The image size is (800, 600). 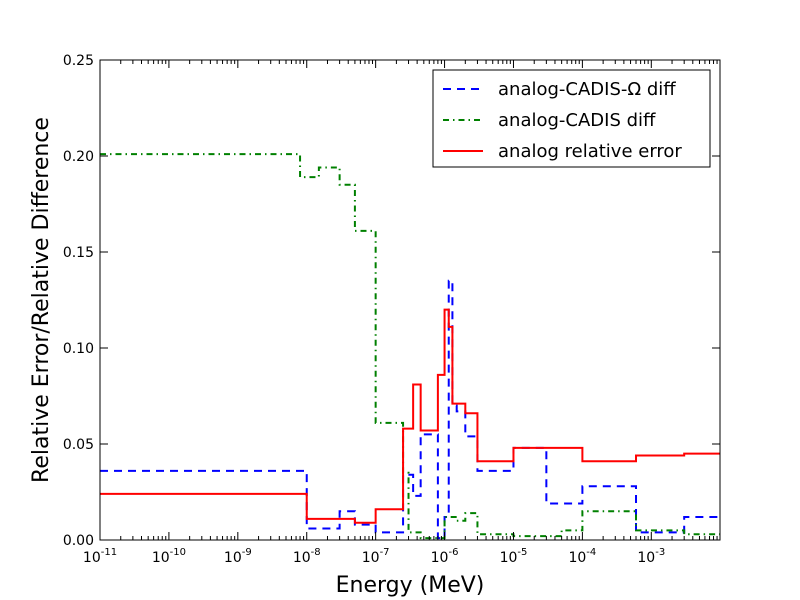 What do you see at coordinates (247, 552) in the screenshot?
I see `x-tick-exponent: -9` at bounding box center [247, 552].